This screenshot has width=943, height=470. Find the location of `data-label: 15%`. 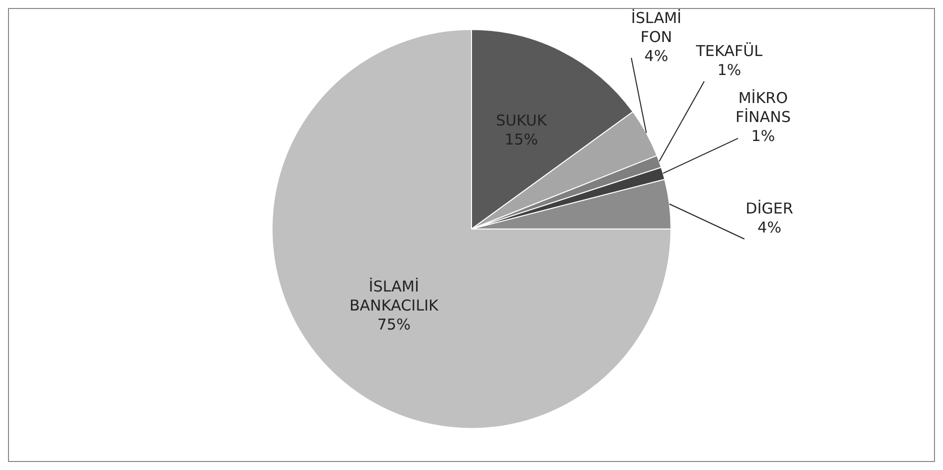

data-label: 15% is located at coordinates (521, 139).